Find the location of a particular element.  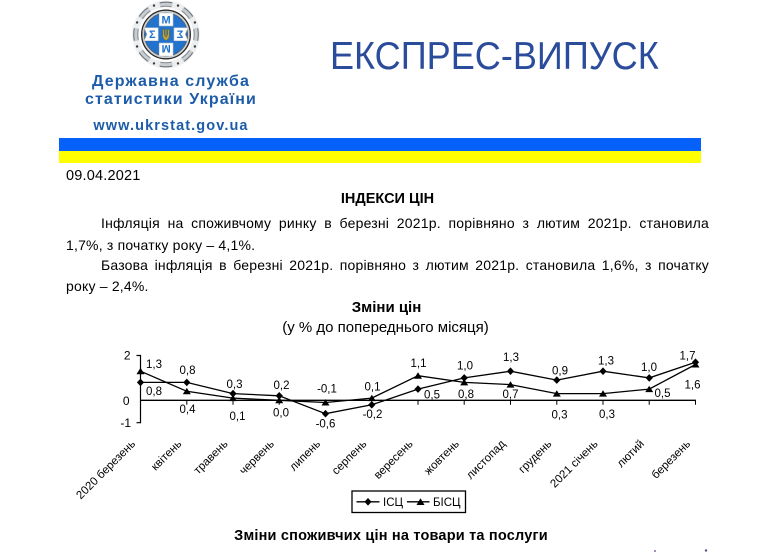

svg-text: -0,6 is located at coordinates (326, 425).